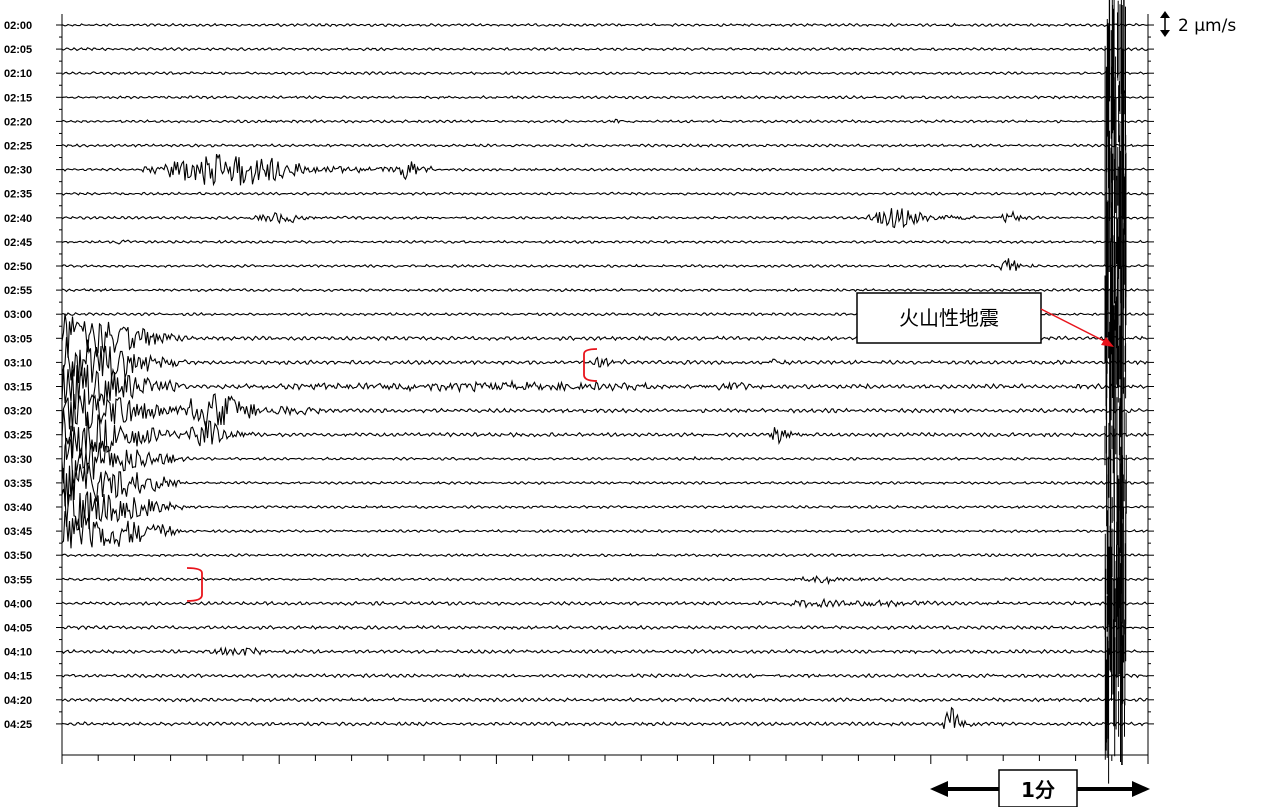 The image size is (1271, 807). I want to click on row-label: 03:55, so click(18, 580).